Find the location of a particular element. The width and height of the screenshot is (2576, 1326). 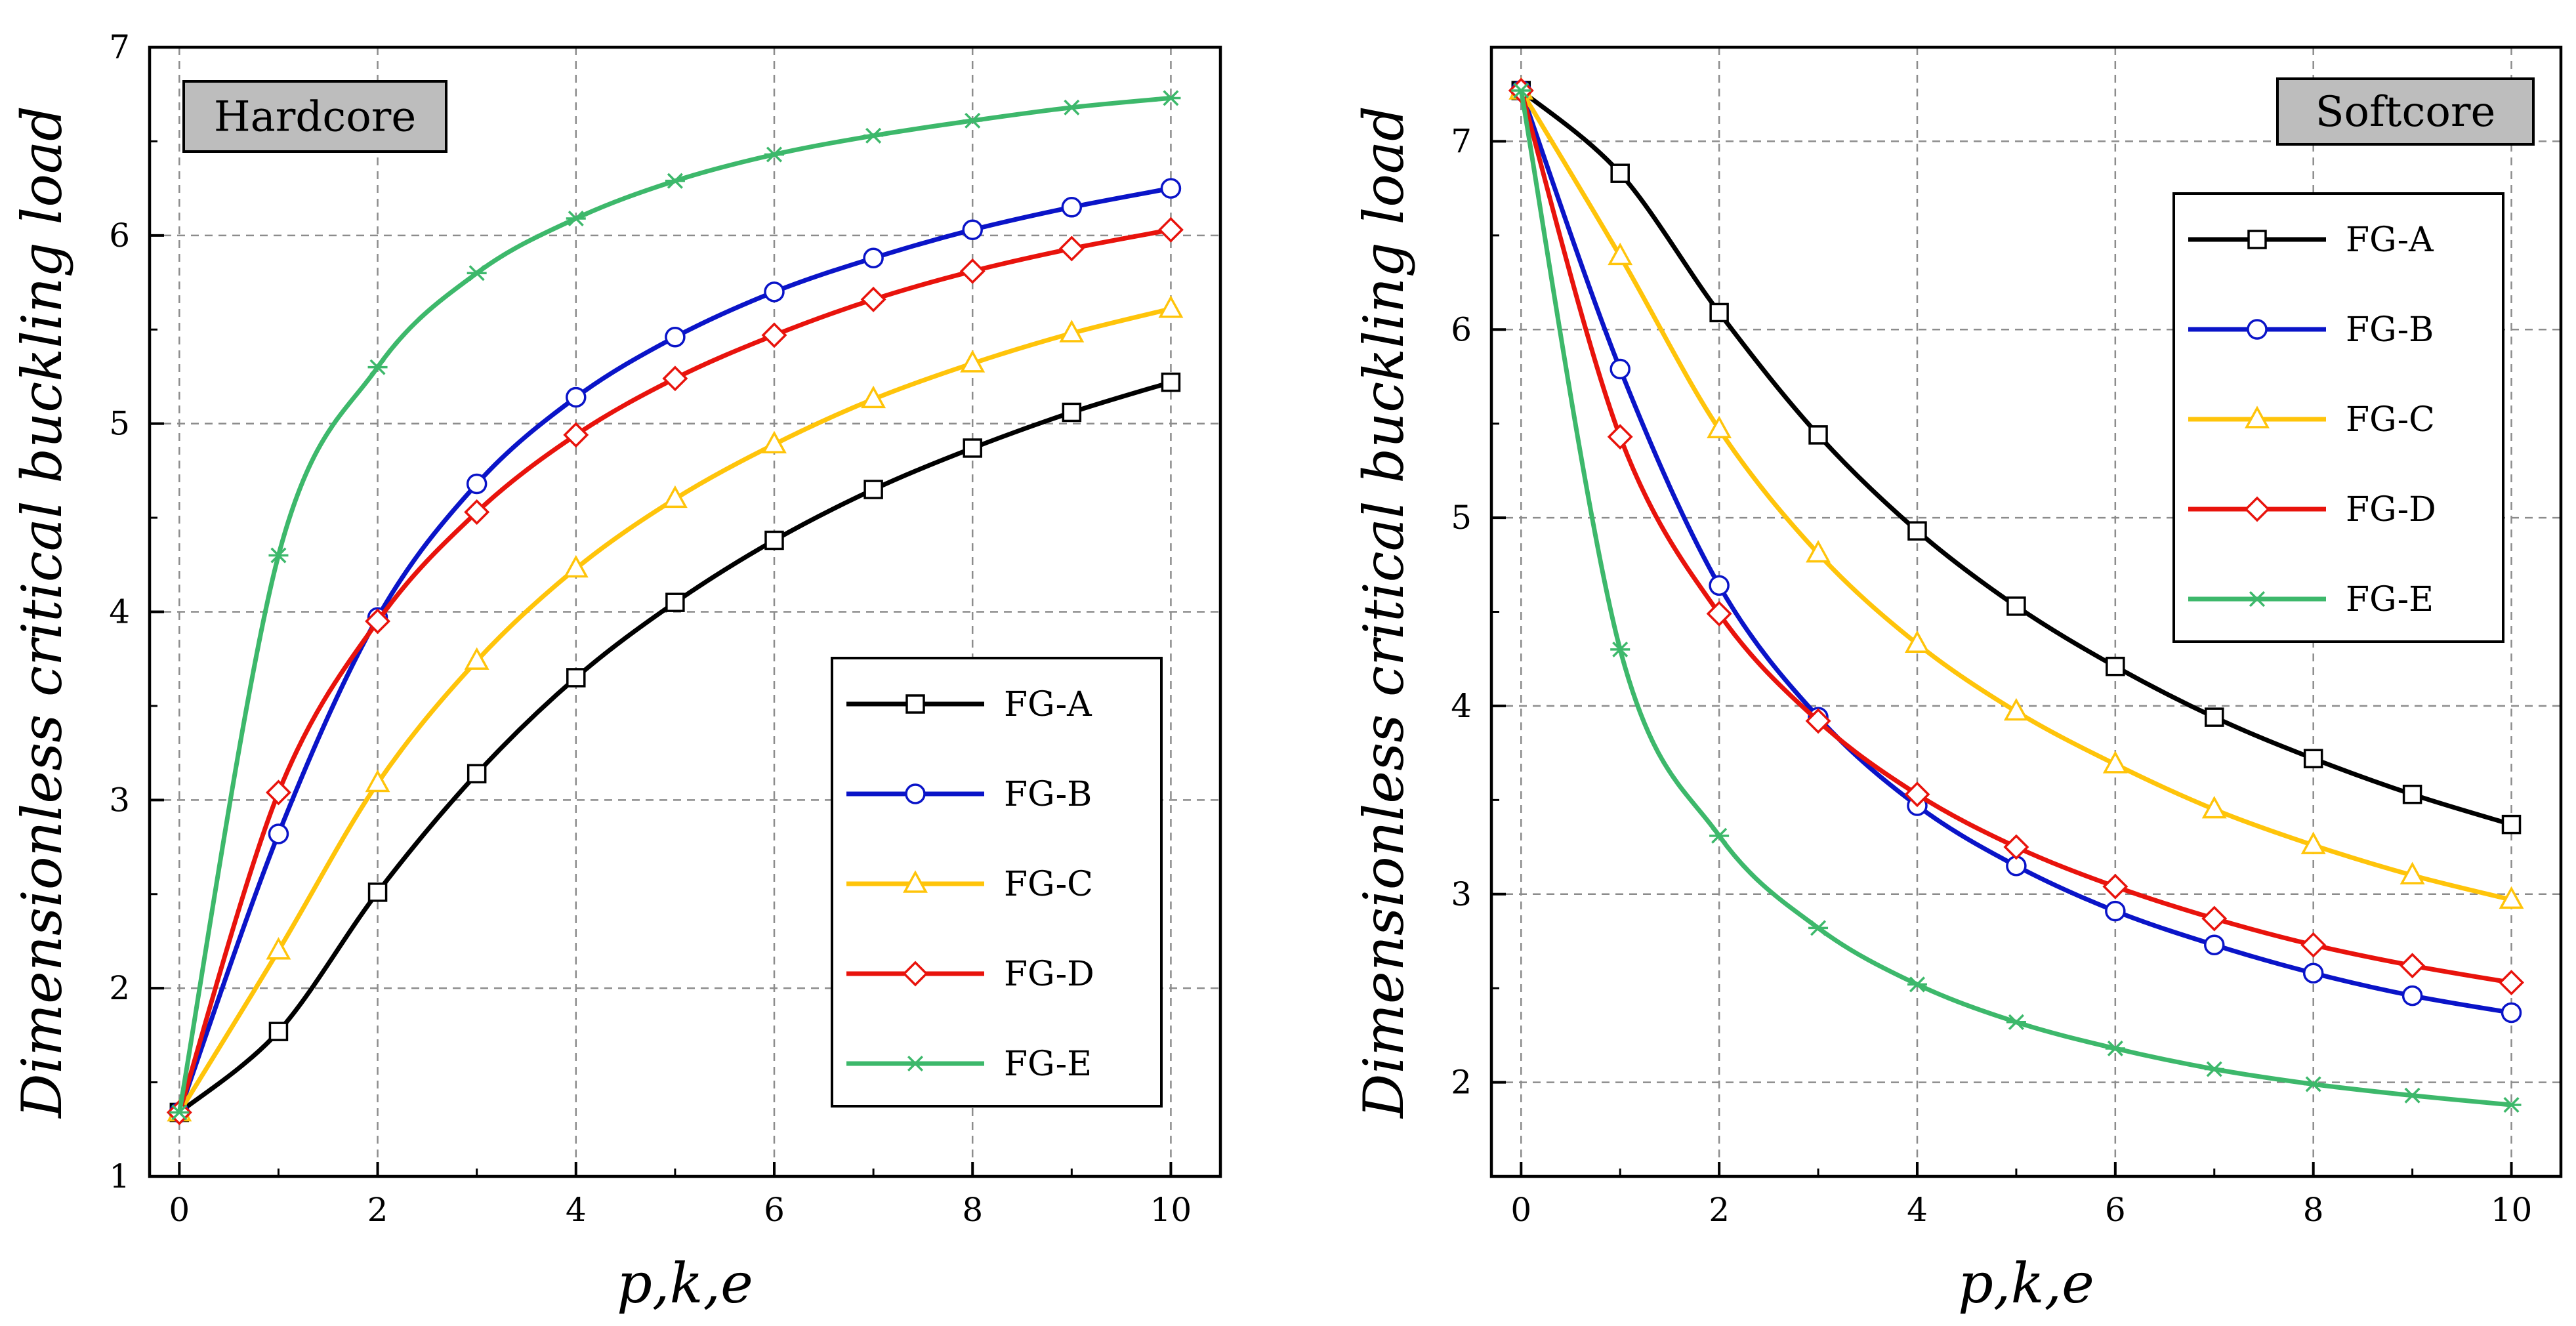

chart-0-badge-label: Hardcore is located at coordinates (315, 117).